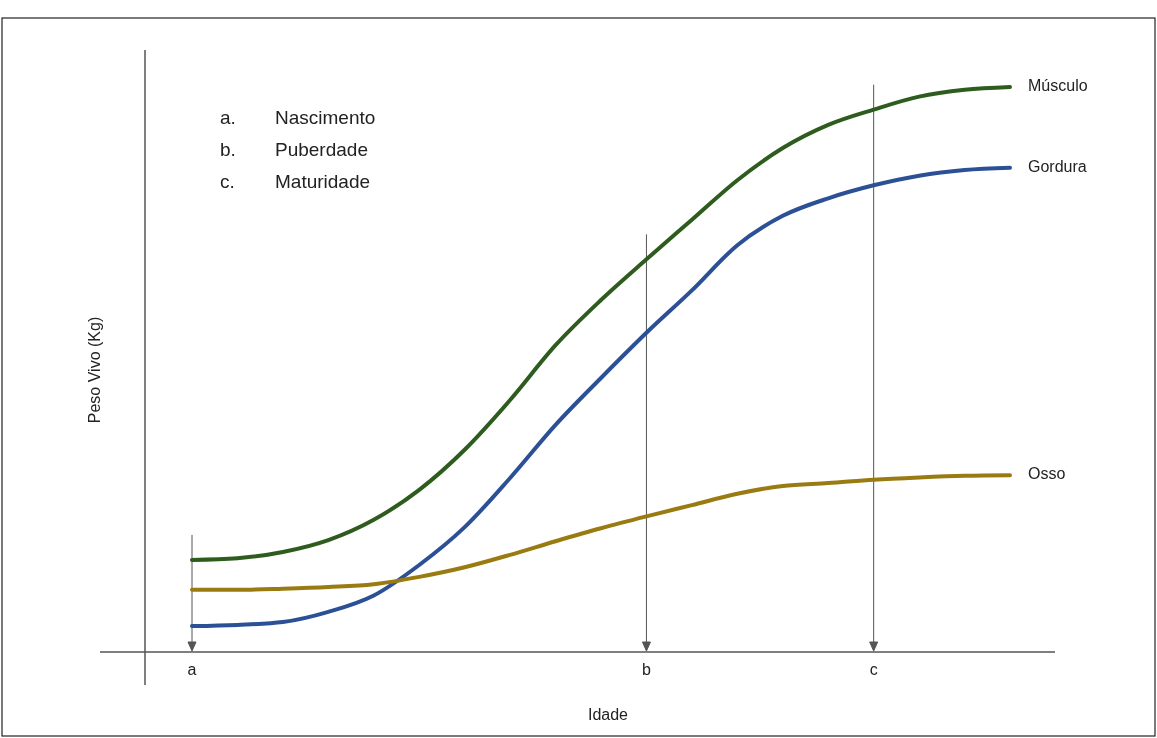 The image size is (1157, 738). What do you see at coordinates (94, 370) in the screenshot?
I see `y-axis-title: Peso Vivo (Kg)` at bounding box center [94, 370].